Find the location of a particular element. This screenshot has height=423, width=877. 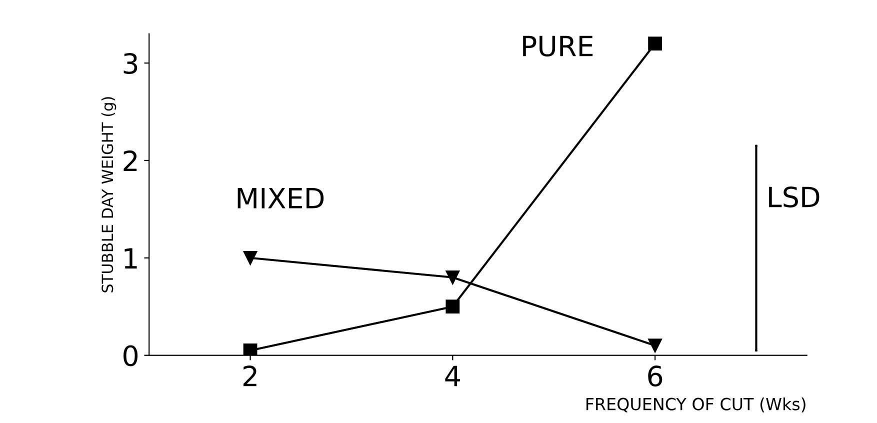

x-tick-label: 4 is located at coordinates (452, 376).